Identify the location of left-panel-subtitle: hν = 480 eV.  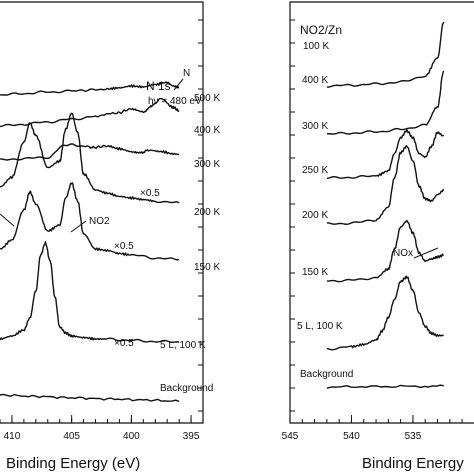
(175, 101).